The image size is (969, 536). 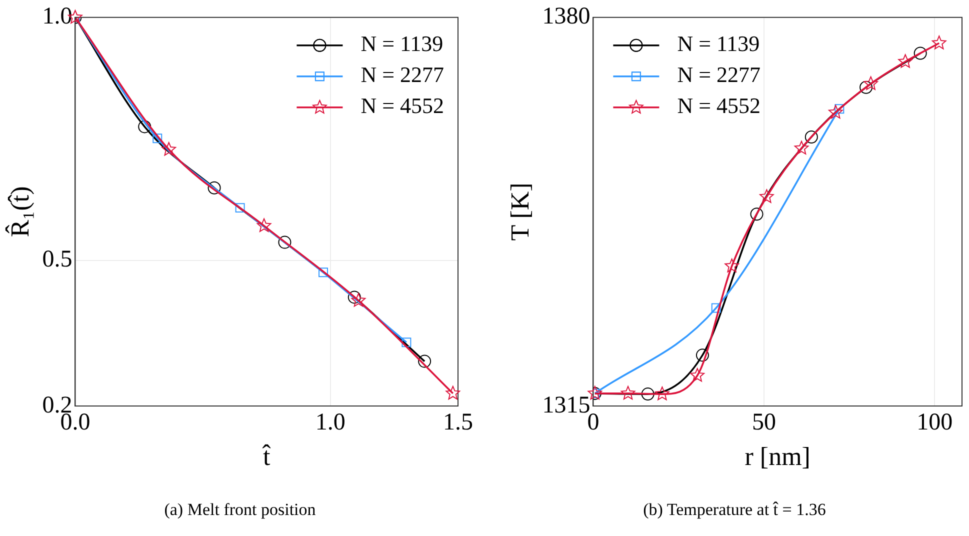 I want to click on y-tick-label: 0.5, so click(x=57, y=259).